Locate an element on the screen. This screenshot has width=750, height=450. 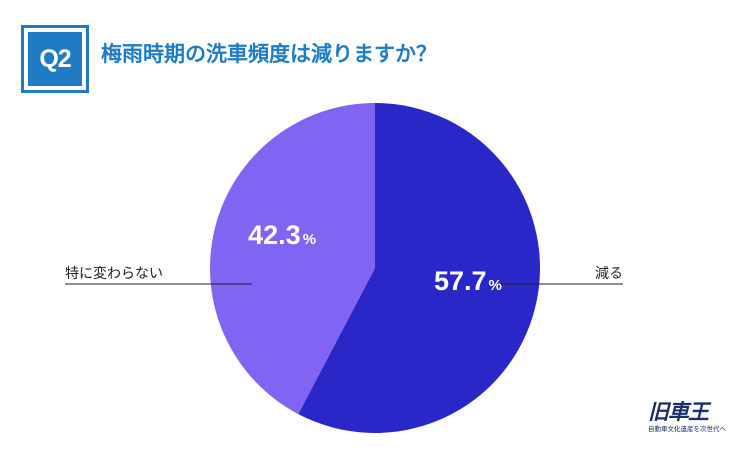
pie-category-label-1: 特に変わらない is located at coordinates (114, 273).